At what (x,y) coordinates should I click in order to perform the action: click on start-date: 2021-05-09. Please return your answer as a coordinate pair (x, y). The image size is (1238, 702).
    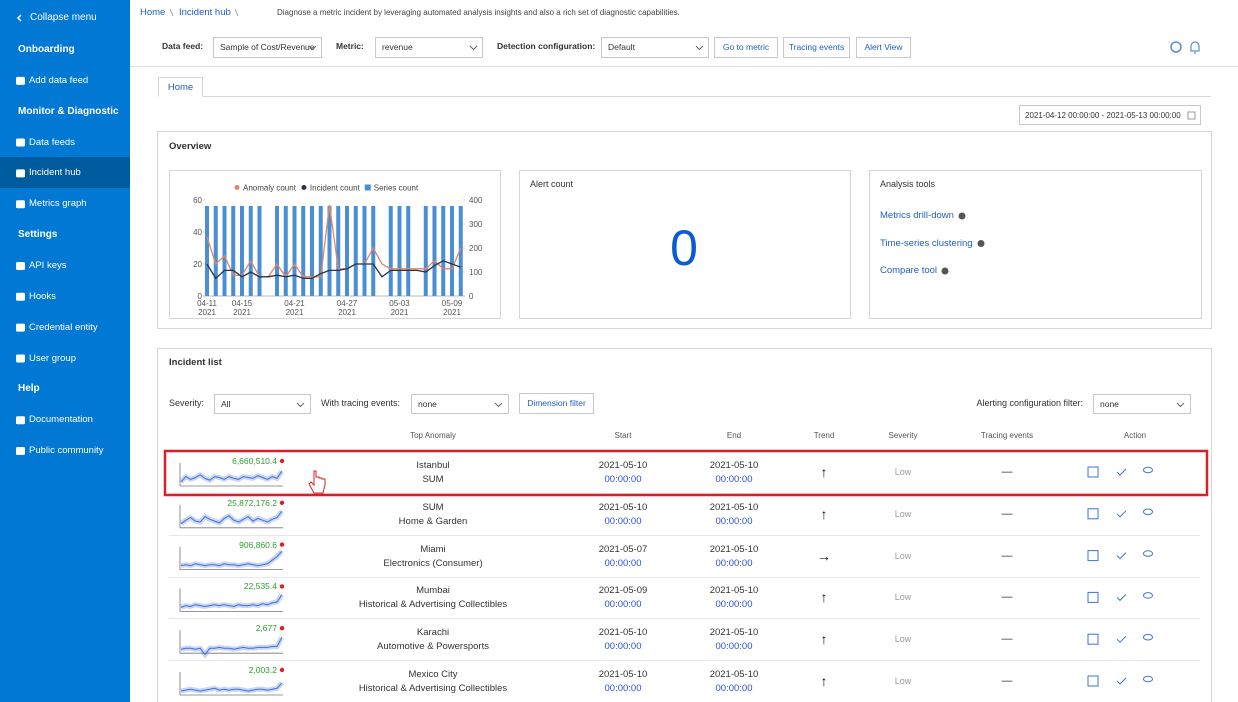
    Looking at the image, I should click on (623, 591).